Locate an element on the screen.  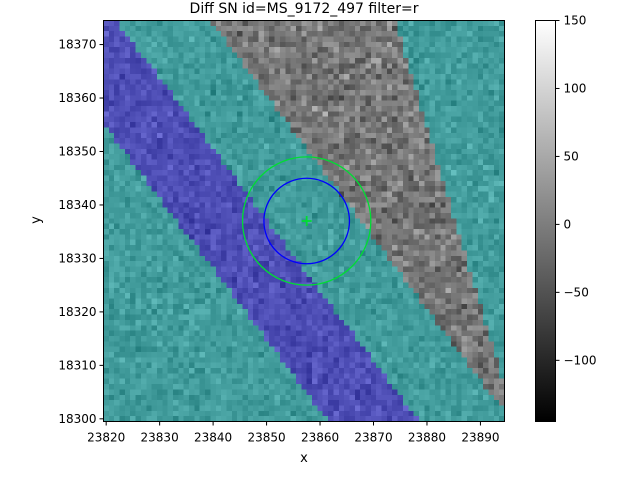
outer-aperture-circle is located at coordinates (306, 221).